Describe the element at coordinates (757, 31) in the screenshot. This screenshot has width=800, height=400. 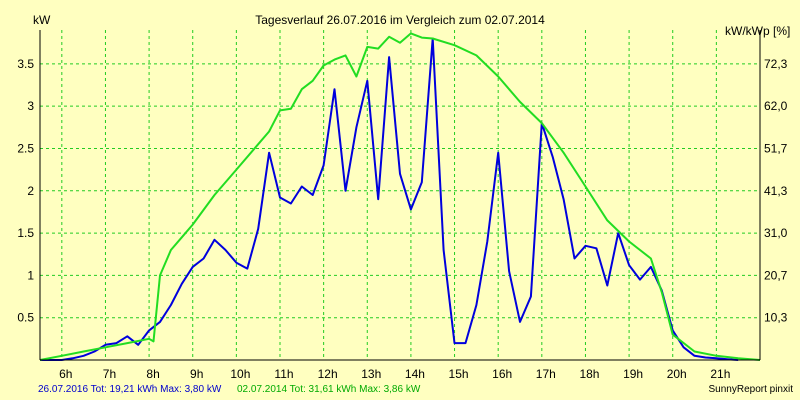
I see `right-axis-label: kW/kWp [%]` at that location.